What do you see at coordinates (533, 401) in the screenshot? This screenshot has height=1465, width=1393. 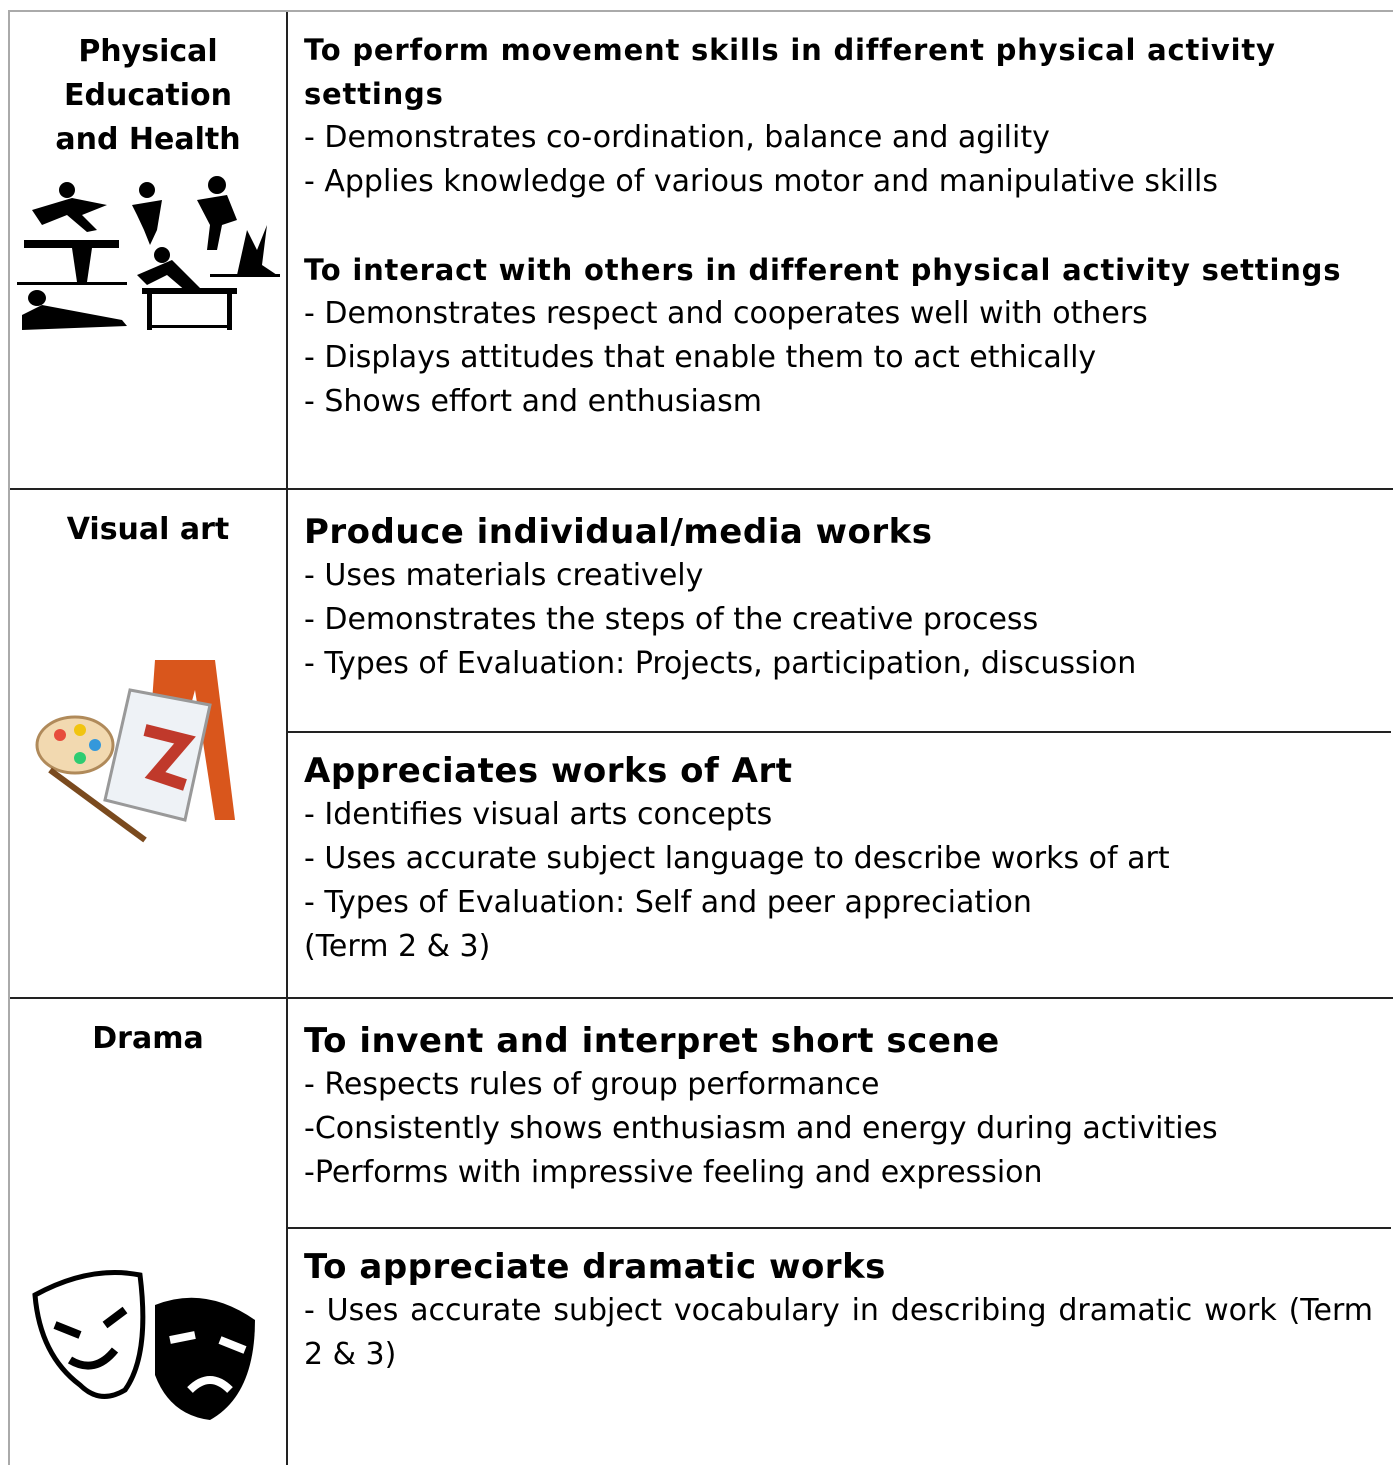 I see `section-item: - Shows effort and enthusiasm` at bounding box center [533, 401].